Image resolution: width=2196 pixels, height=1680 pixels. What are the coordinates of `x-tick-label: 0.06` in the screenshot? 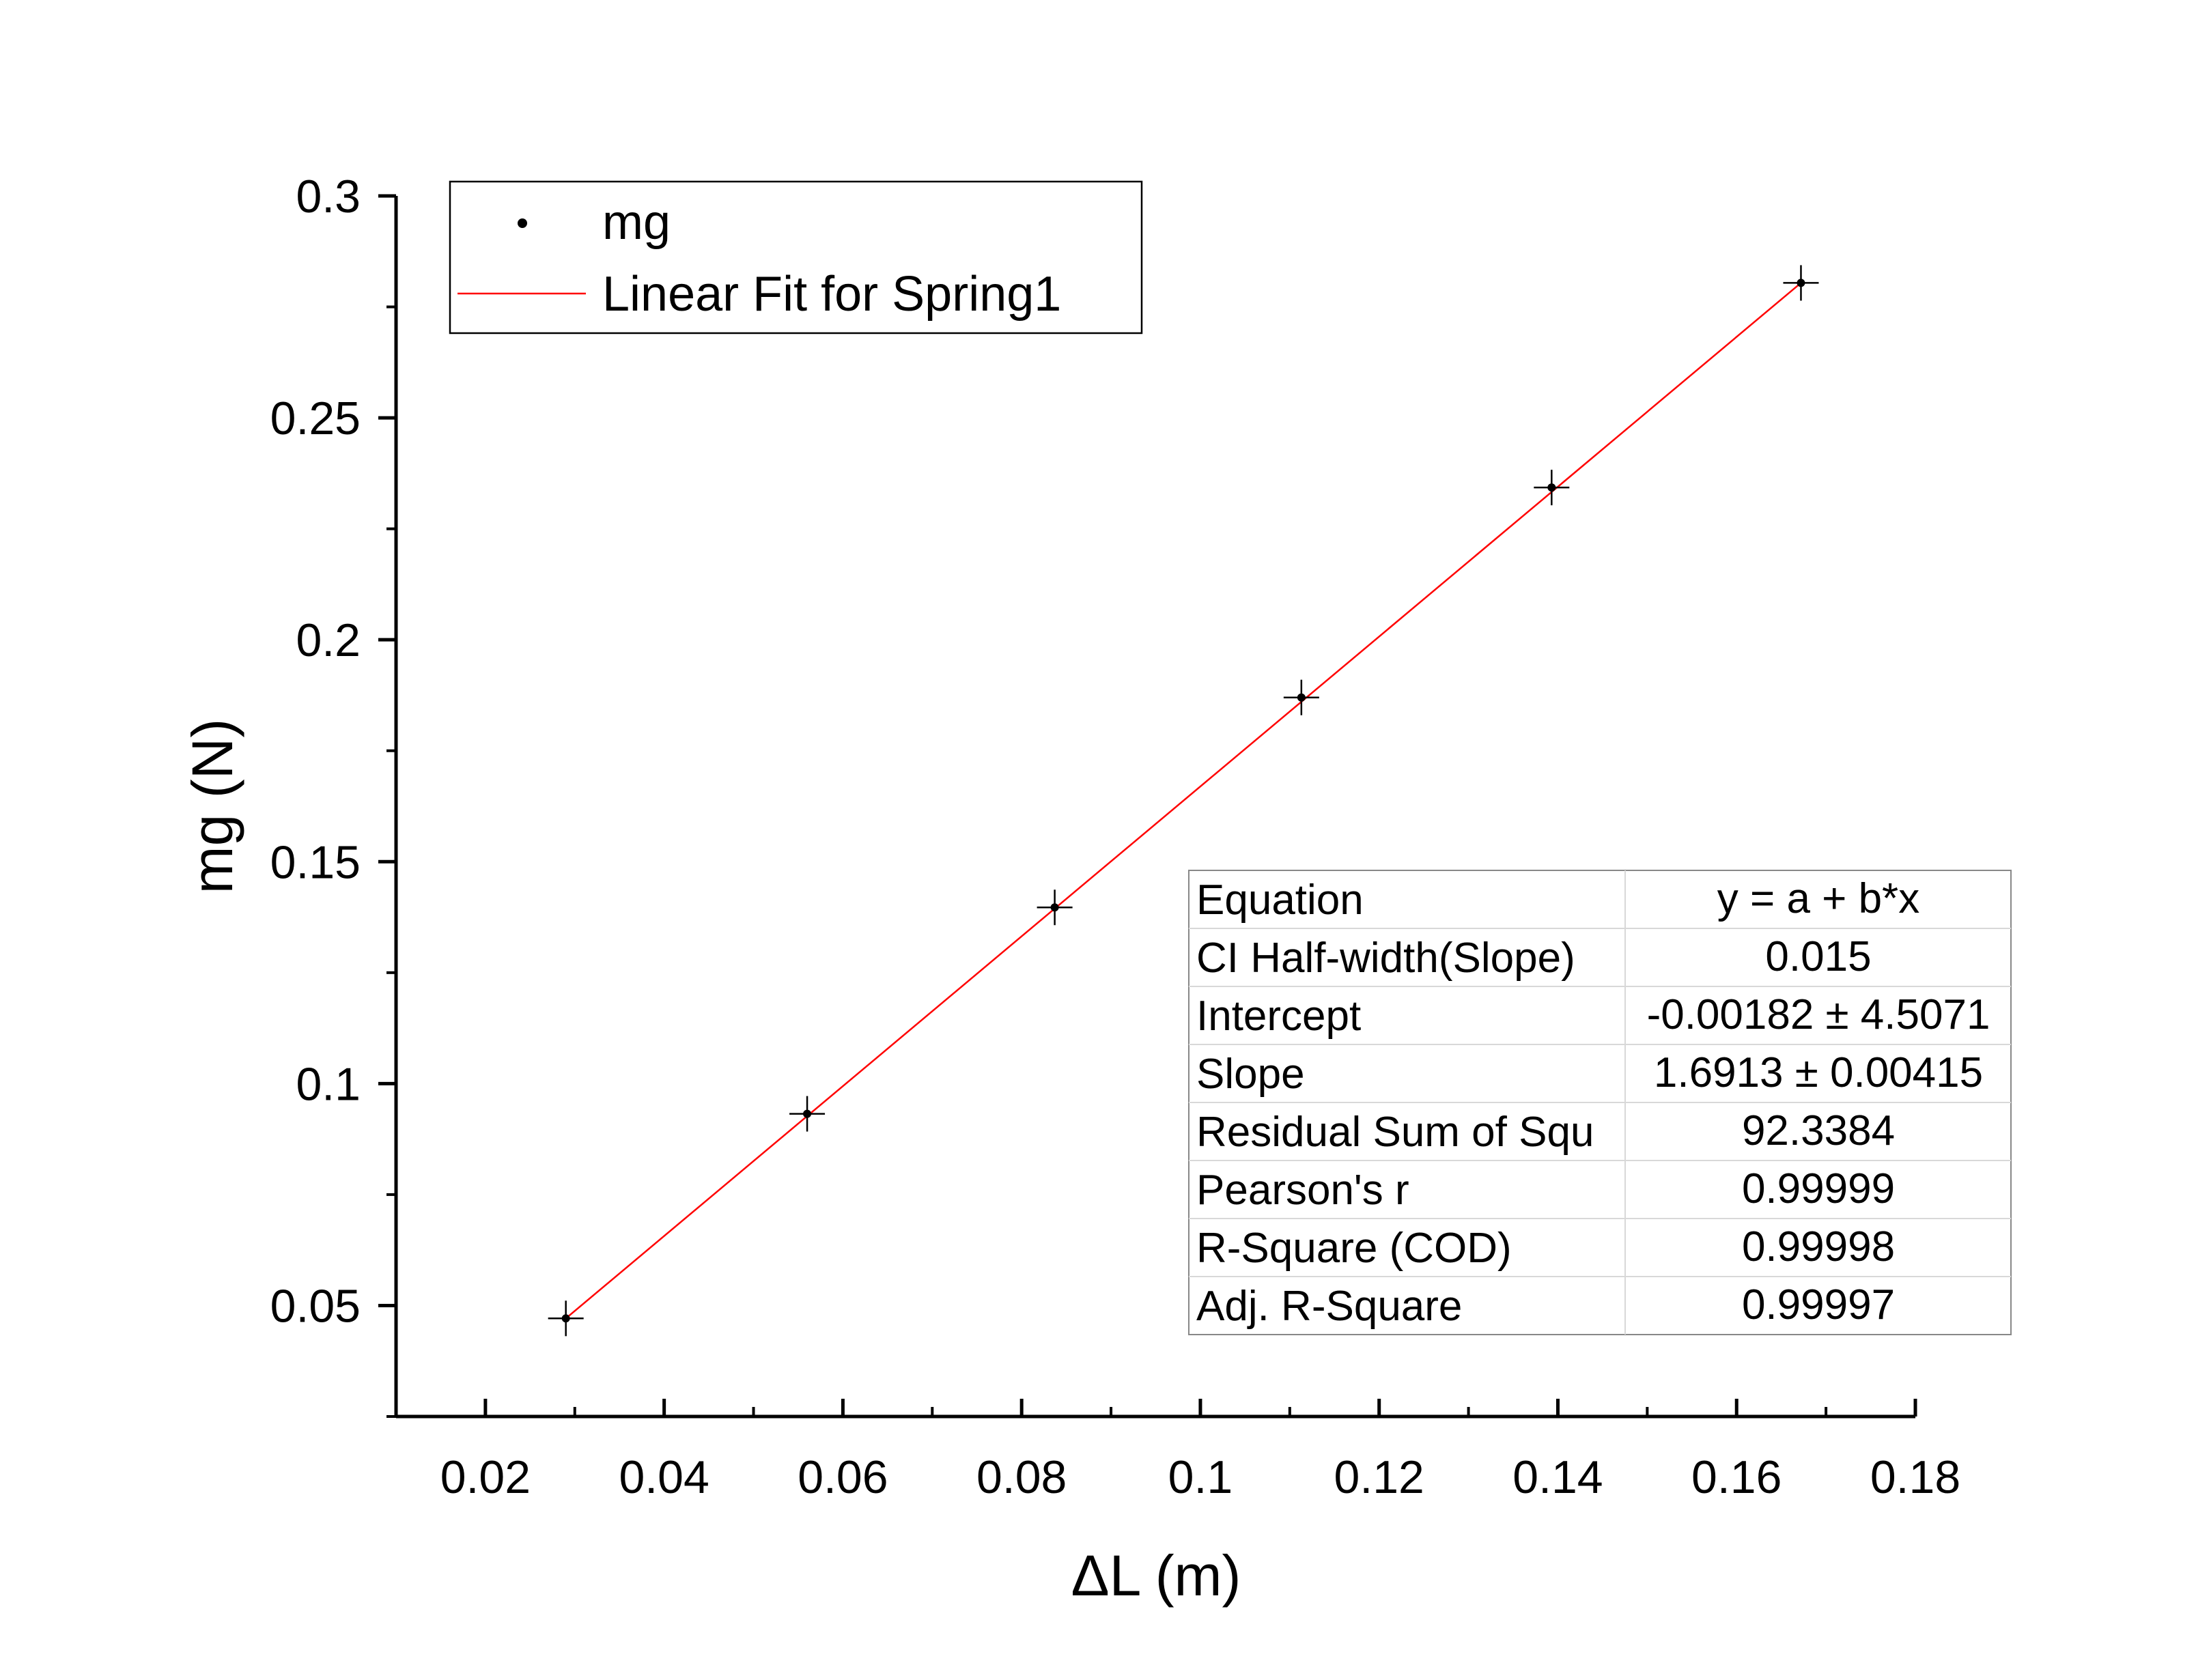 It's located at (843, 1477).